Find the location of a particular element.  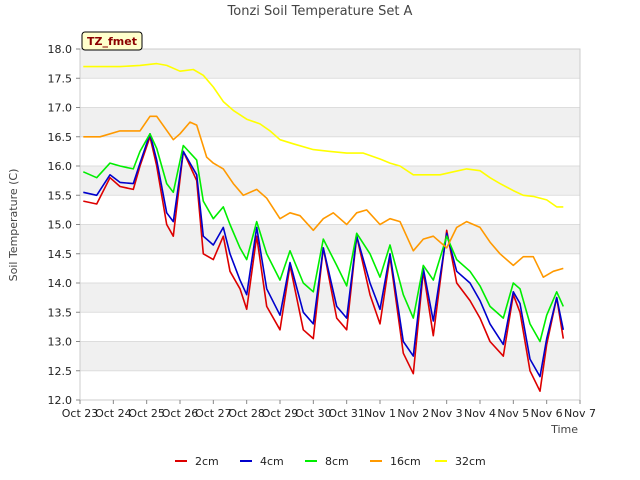

x-tick-label: Oct 26 is located at coordinates (180, 413).